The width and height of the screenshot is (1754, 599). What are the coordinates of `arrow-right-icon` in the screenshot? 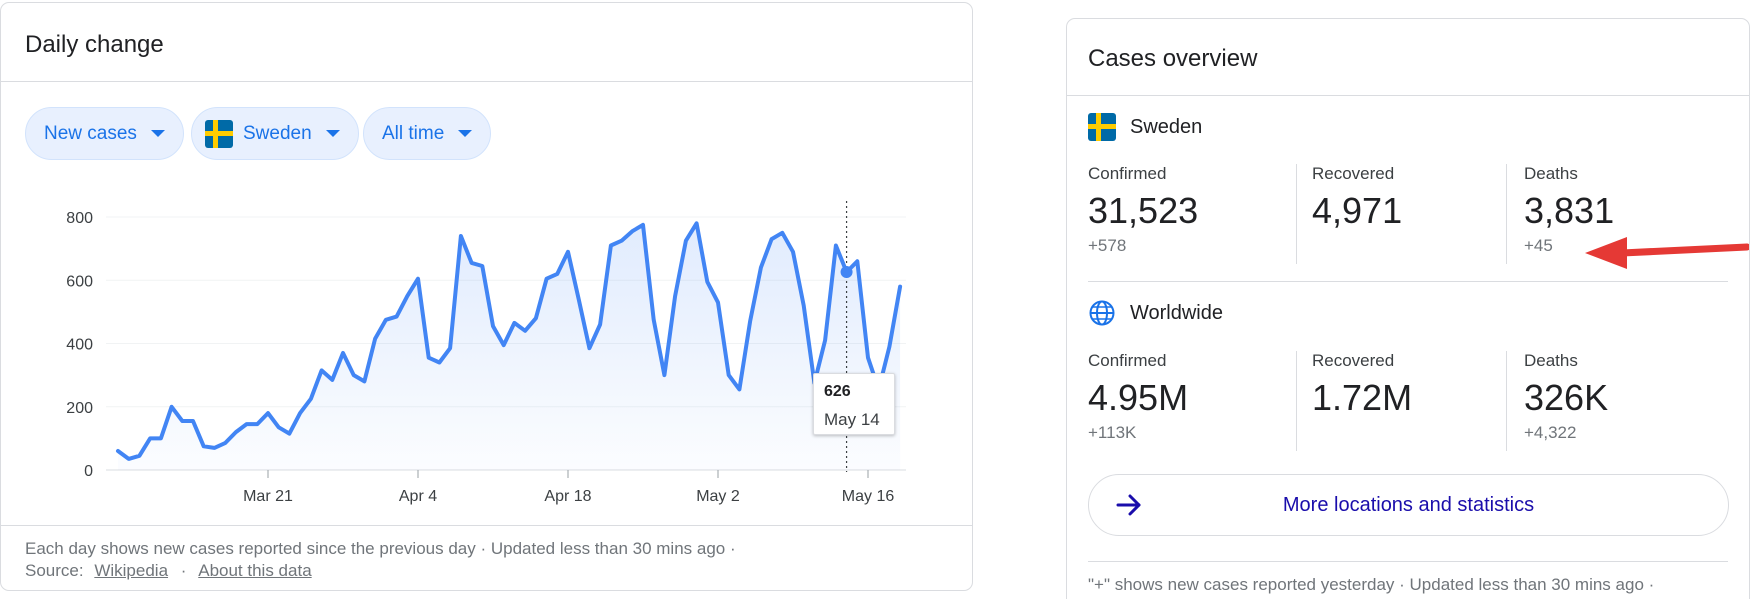 It's located at (1128, 505).